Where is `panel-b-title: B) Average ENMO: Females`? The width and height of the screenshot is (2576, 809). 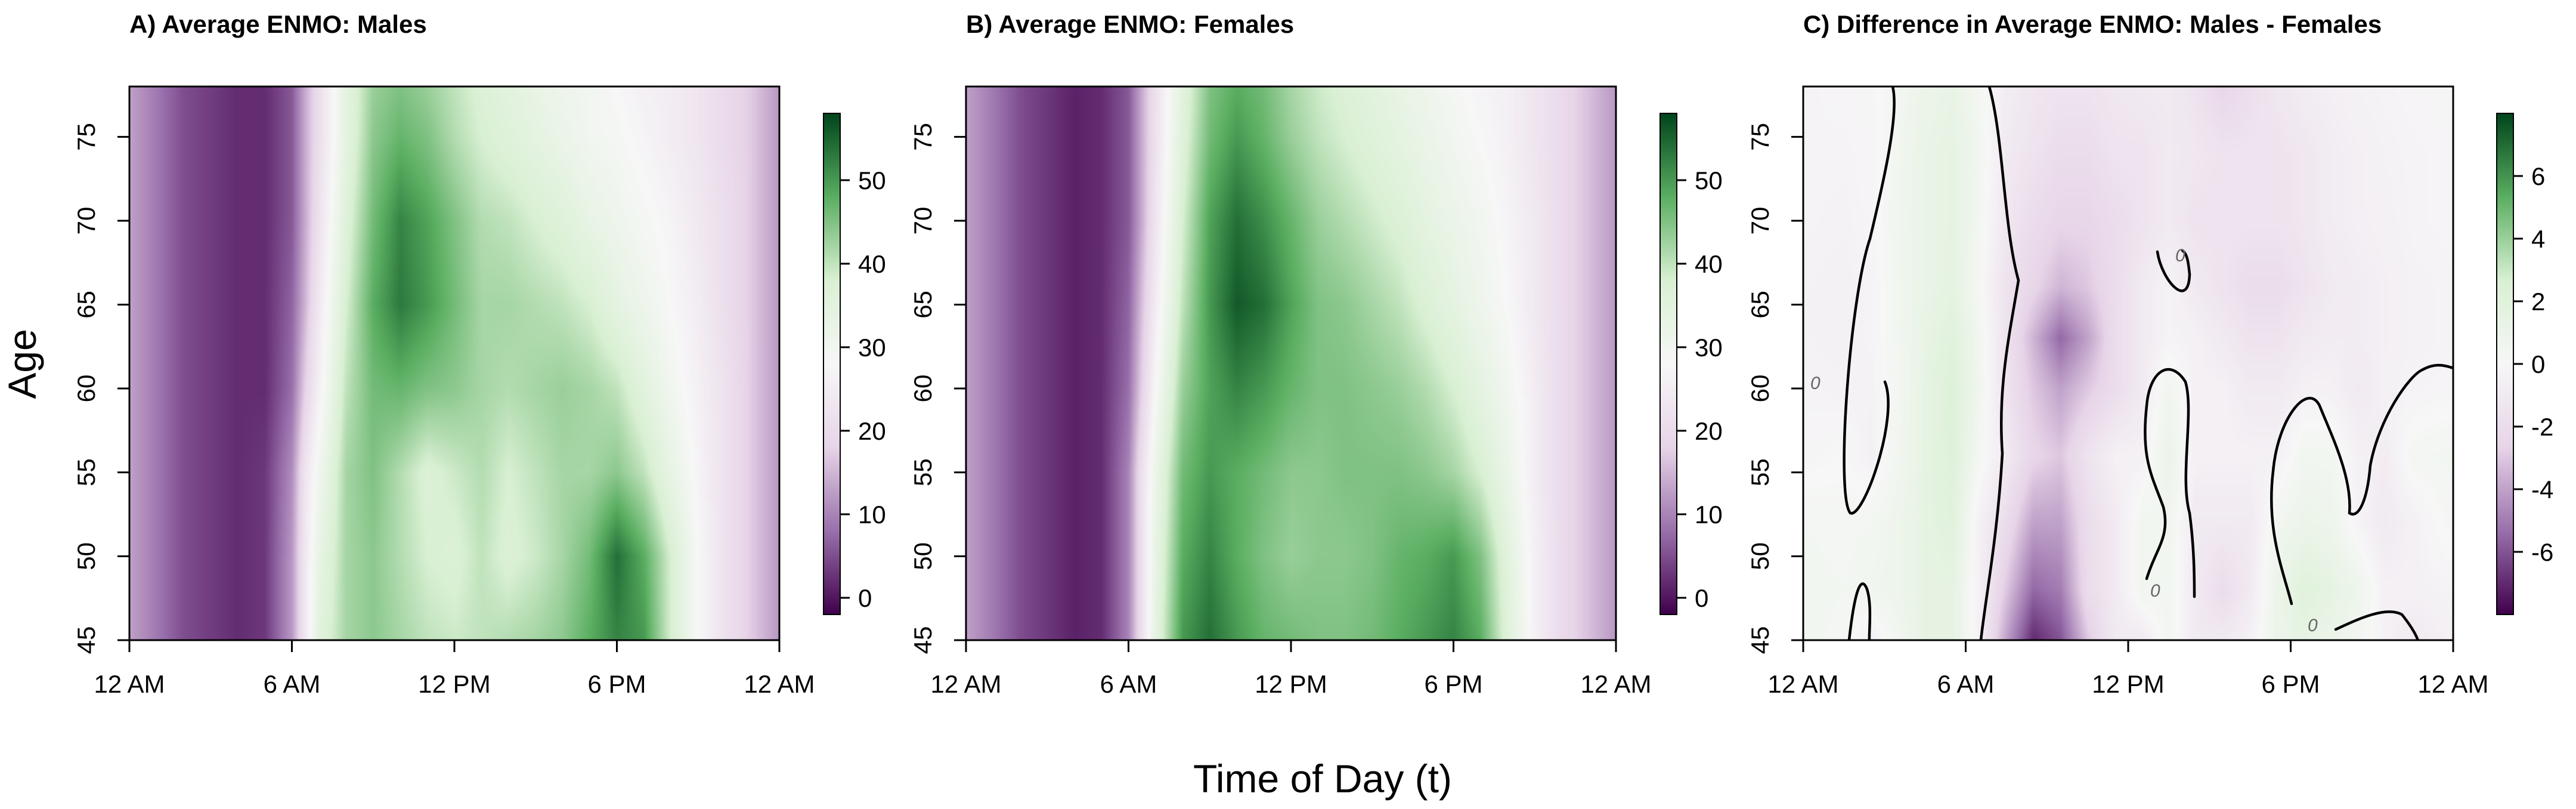
panel-b-title: B) Average ENMO: Females is located at coordinates (1130, 24).